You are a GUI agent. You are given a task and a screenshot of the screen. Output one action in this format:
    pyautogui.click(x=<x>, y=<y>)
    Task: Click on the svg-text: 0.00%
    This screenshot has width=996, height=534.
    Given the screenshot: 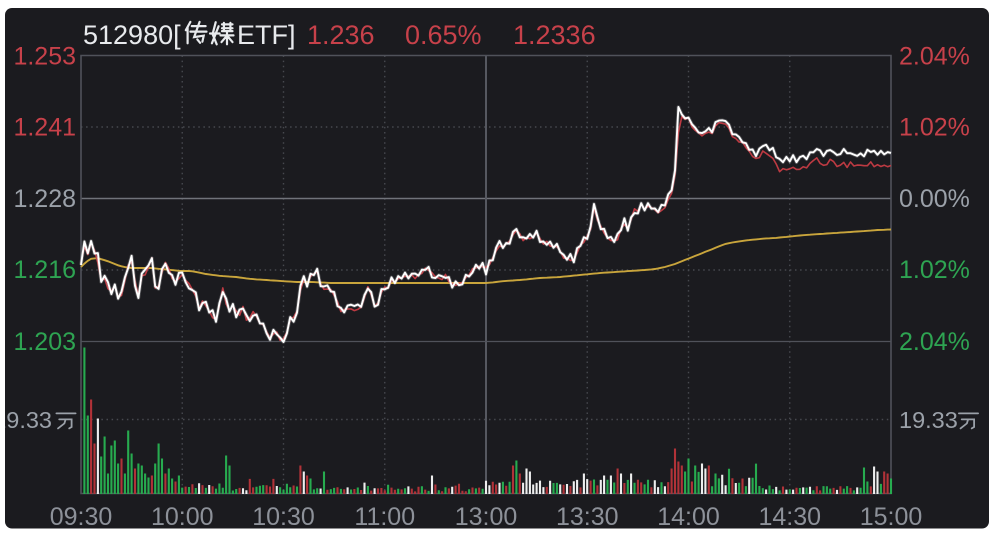 What is the action you would take?
    pyautogui.click(x=934, y=199)
    